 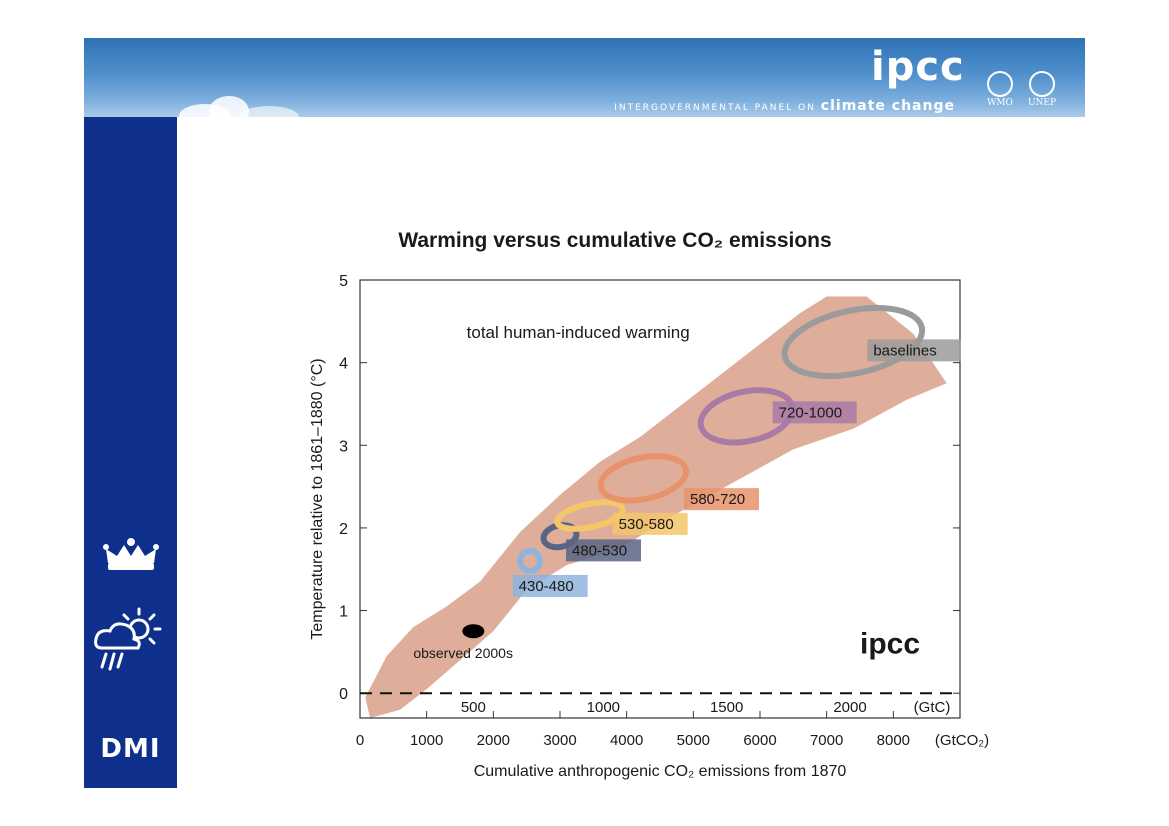 I want to click on y-tick-label: 4, so click(x=343, y=364).